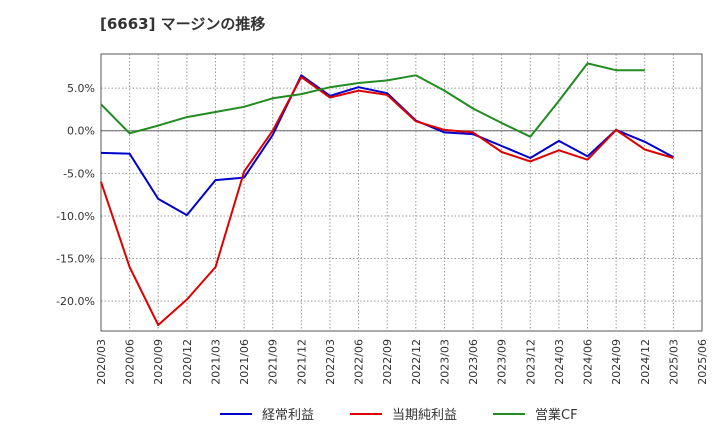  What do you see at coordinates (588, 362) in the screenshot?
I see `x-tick-label: 2024/06` at bounding box center [588, 362].